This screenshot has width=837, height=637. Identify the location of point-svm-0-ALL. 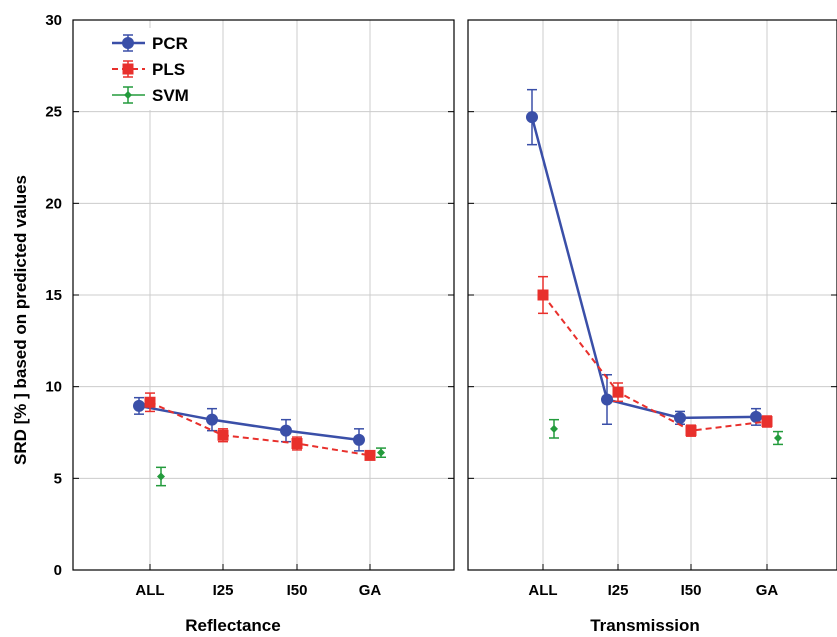
(161, 476).